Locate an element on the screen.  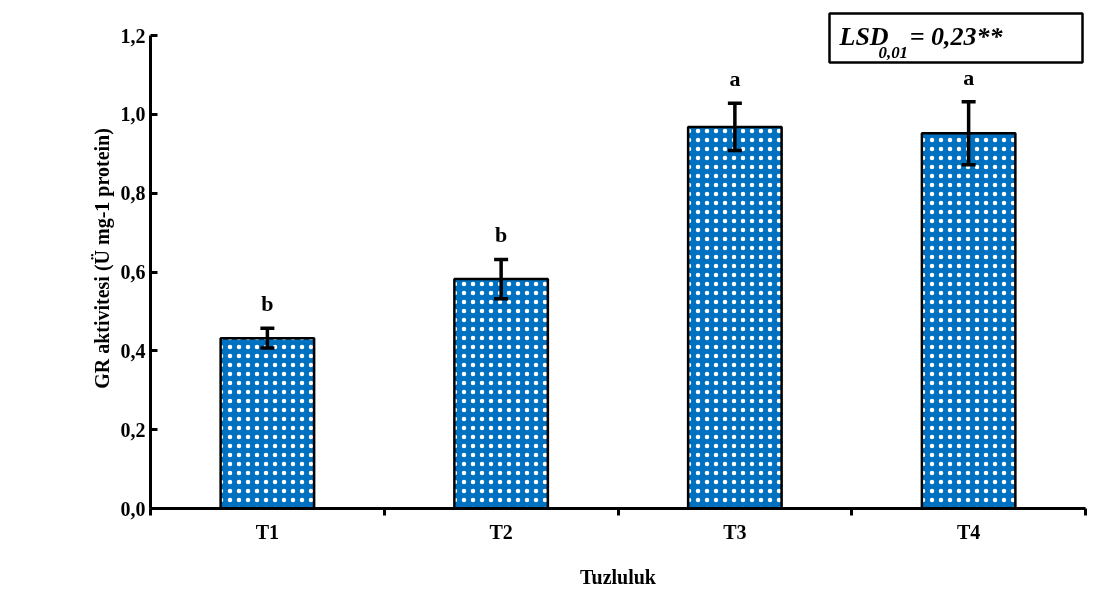
y-tick-label: 0,0 is located at coordinates (133, 508).